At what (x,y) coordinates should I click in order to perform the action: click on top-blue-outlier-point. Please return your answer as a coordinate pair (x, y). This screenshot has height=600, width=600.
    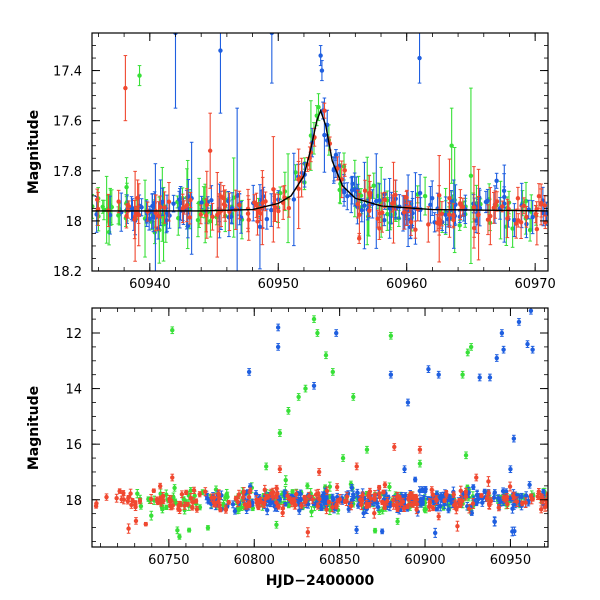
    Looking at the image, I should click on (322, 70).